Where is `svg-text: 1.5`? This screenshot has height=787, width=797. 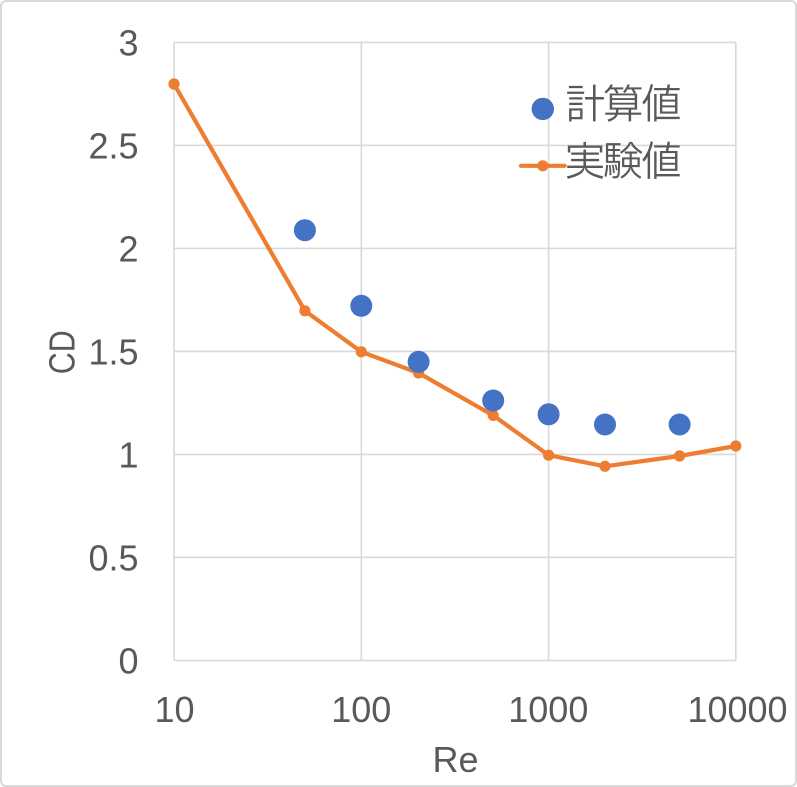
svg-text: 1.5 is located at coordinates (113, 352).